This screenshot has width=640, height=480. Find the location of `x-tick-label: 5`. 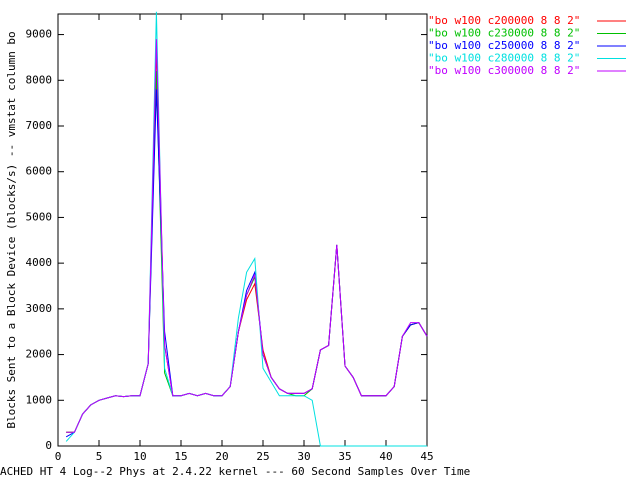

x-tick-label: 5 is located at coordinates (99, 456).